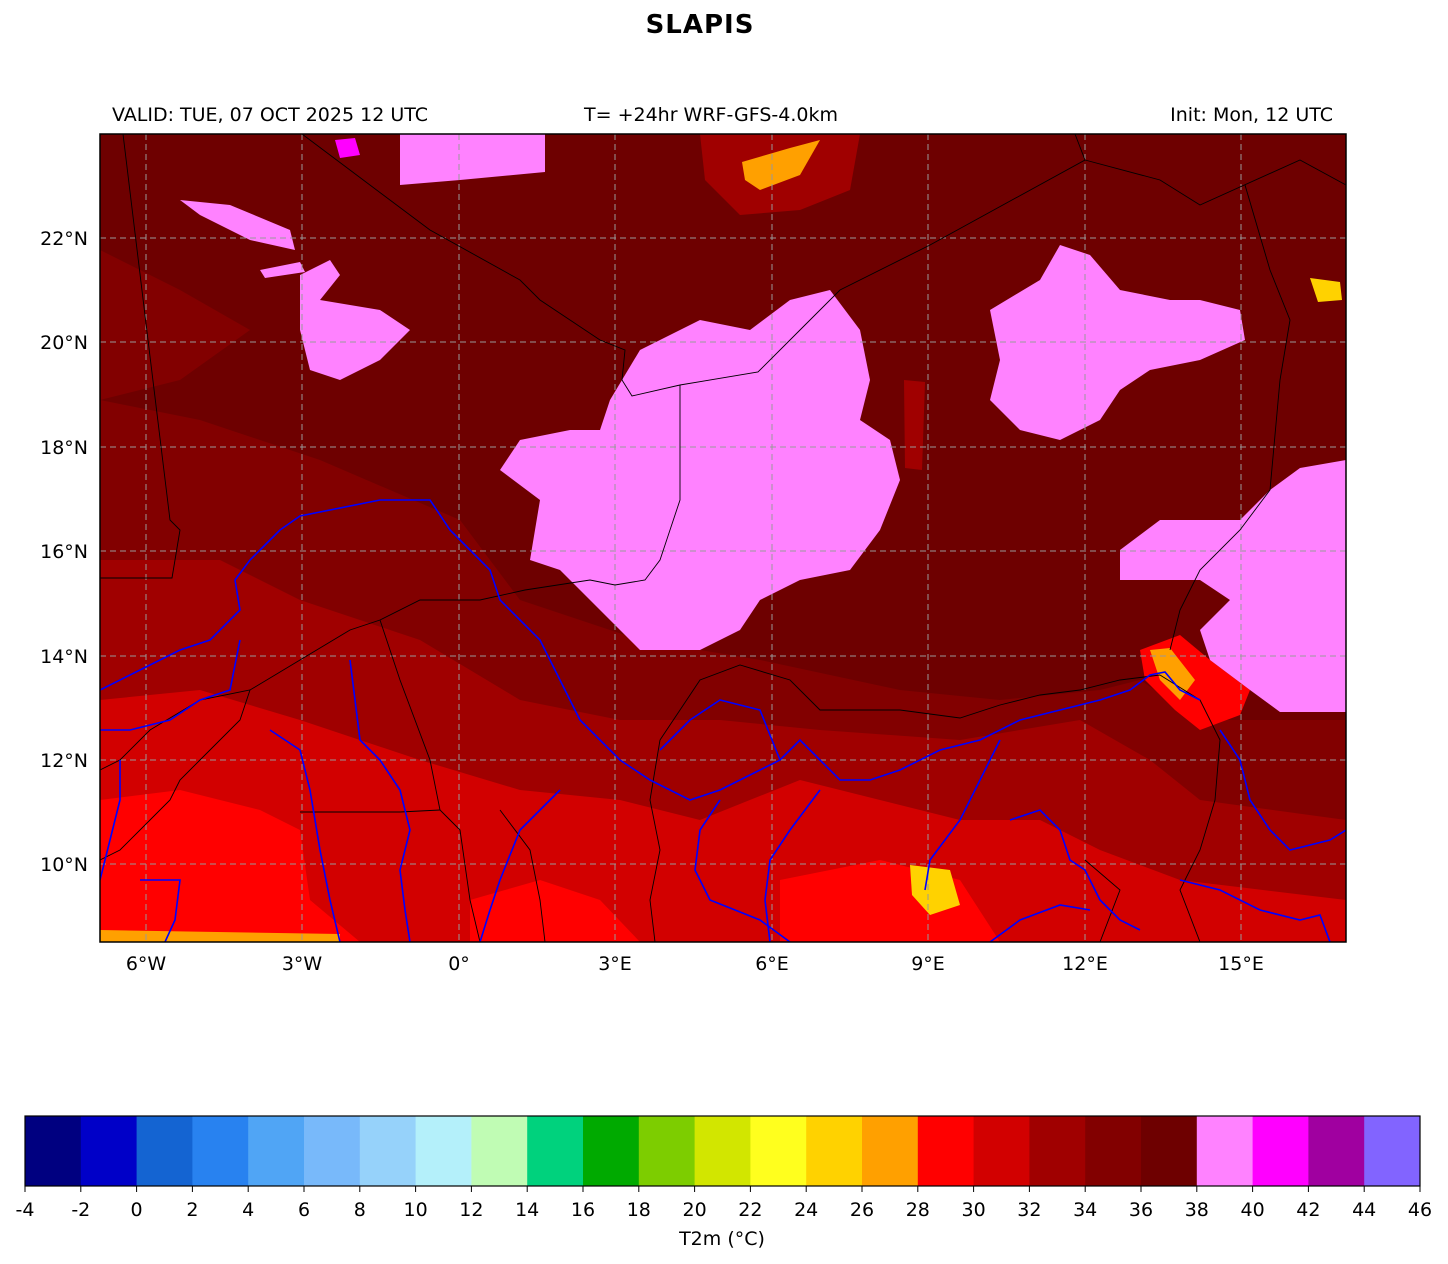 This screenshot has width=1448, height=1264. Describe the element at coordinates (527, 1210) in the screenshot. I see `colorbar-tick-label: 14` at that location.